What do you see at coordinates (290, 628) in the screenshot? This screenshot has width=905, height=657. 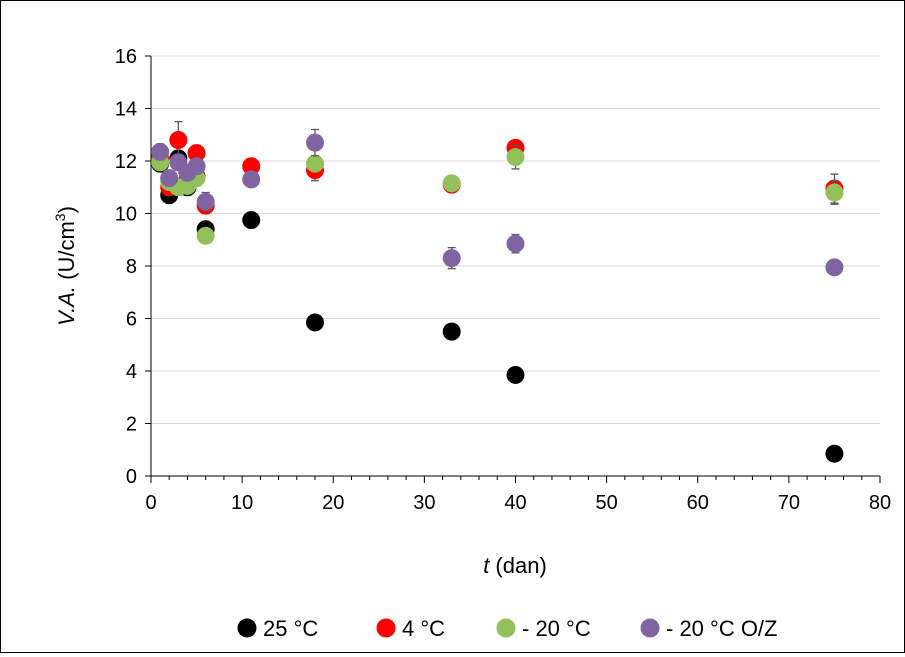 I see `legend-label: 25 °C` at bounding box center [290, 628].